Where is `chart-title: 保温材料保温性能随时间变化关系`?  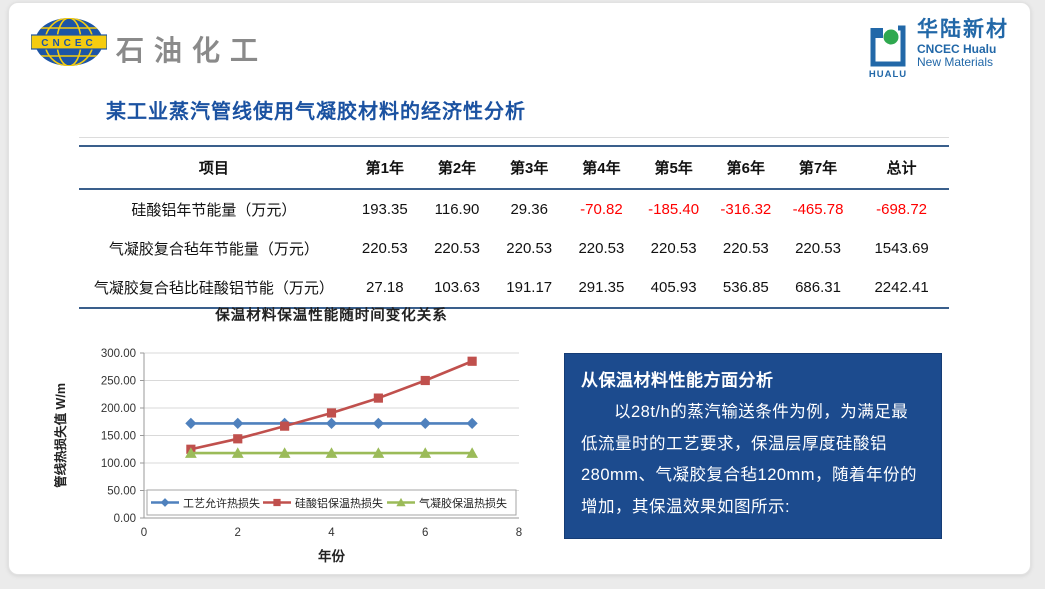
chart-title: 保温材料保温性能随时间变化关系 is located at coordinates (331, 316).